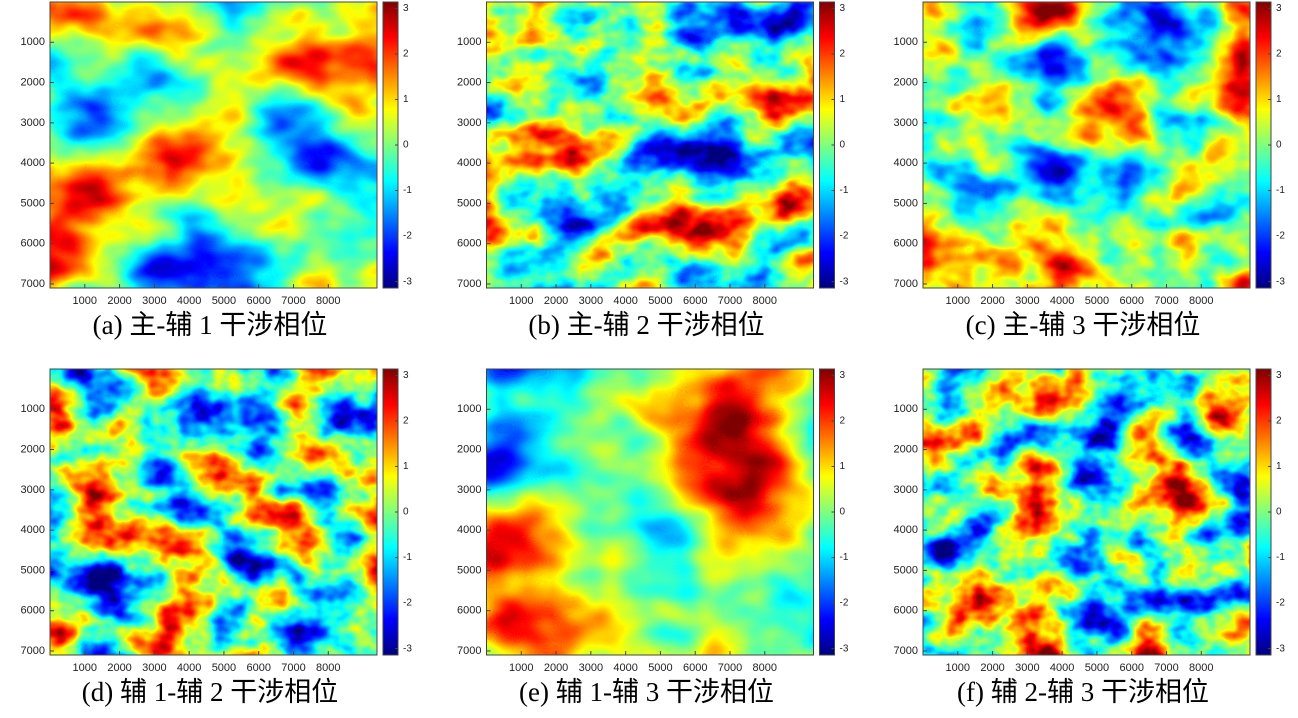 Image resolution: width=1298 pixels, height=718 pixels. What do you see at coordinates (1083, 692) in the screenshot?
I see `caption: (f) 辅 2-辅 3 干涉相位` at bounding box center [1083, 692].